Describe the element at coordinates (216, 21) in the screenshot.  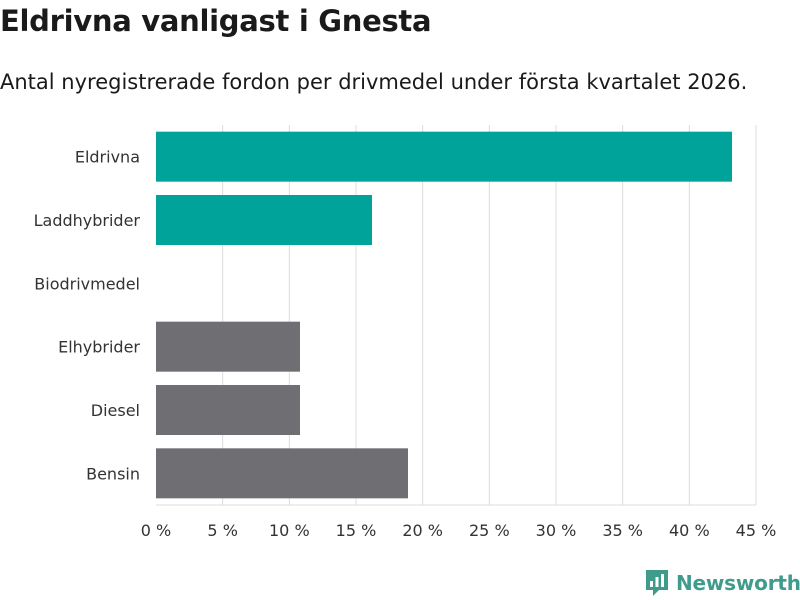
I see `chart-title: Eldrivna vanligast i Gnesta` at that location.